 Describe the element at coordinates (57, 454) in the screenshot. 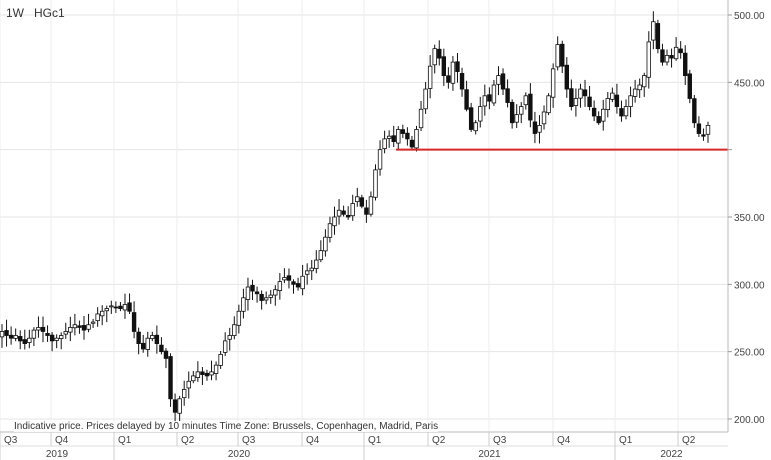

I see `year-label: 2019` at that location.